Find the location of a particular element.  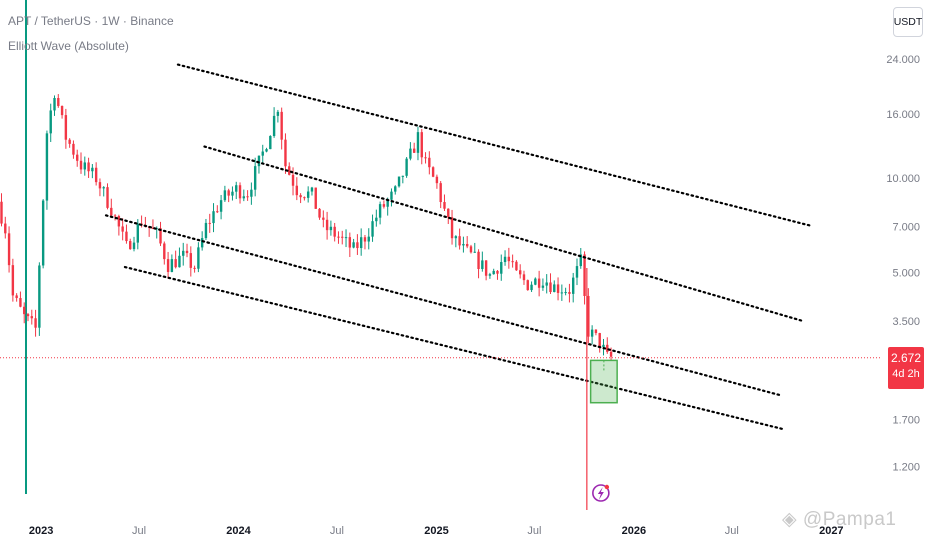

symbol-title: APT / TetherUS · 1W · Binance is located at coordinates (91, 21).